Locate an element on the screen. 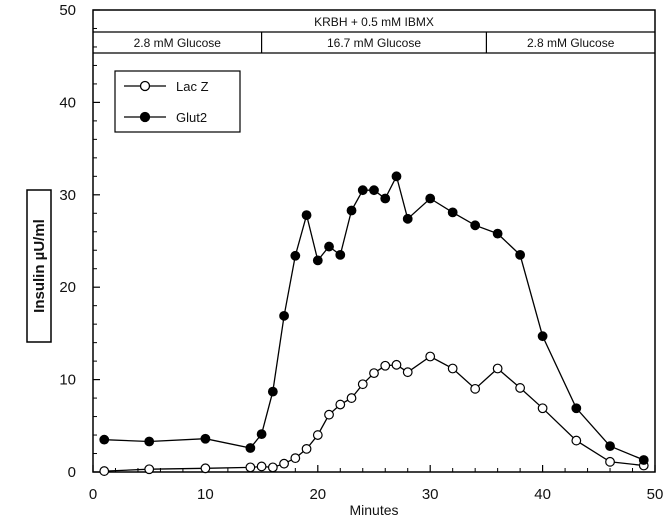 This screenshot has height=524, width=671. legend: Lac Z Glut2 is located at coordinates (177, 101).